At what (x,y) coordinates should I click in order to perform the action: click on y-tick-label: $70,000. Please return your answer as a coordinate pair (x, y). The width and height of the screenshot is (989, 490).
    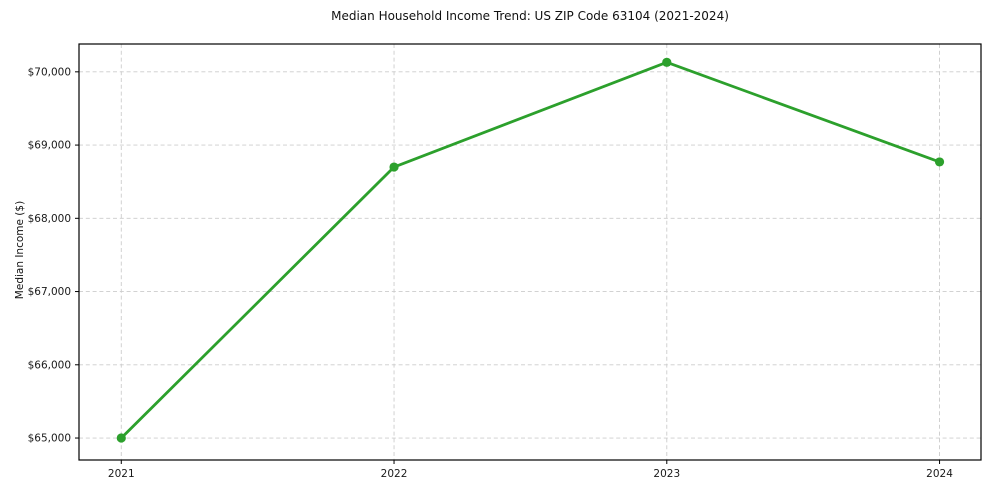
    Looking at the image, I should click on (49, 72).